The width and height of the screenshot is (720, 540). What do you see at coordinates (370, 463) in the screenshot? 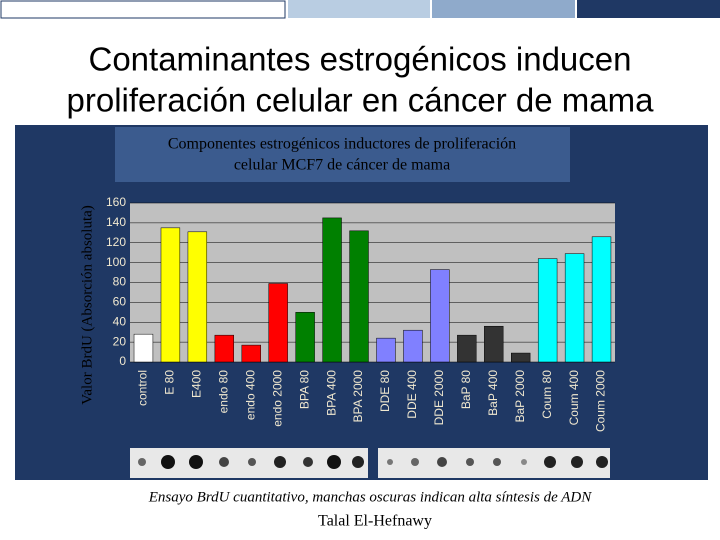
I see `blot-strip` at bounding box center [370, 463].